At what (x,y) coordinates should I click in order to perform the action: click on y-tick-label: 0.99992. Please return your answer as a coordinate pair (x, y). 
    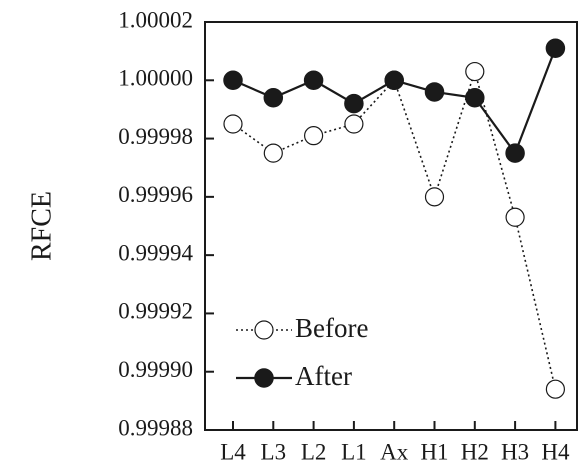
    Looking at the image, I should click on (155, 311).